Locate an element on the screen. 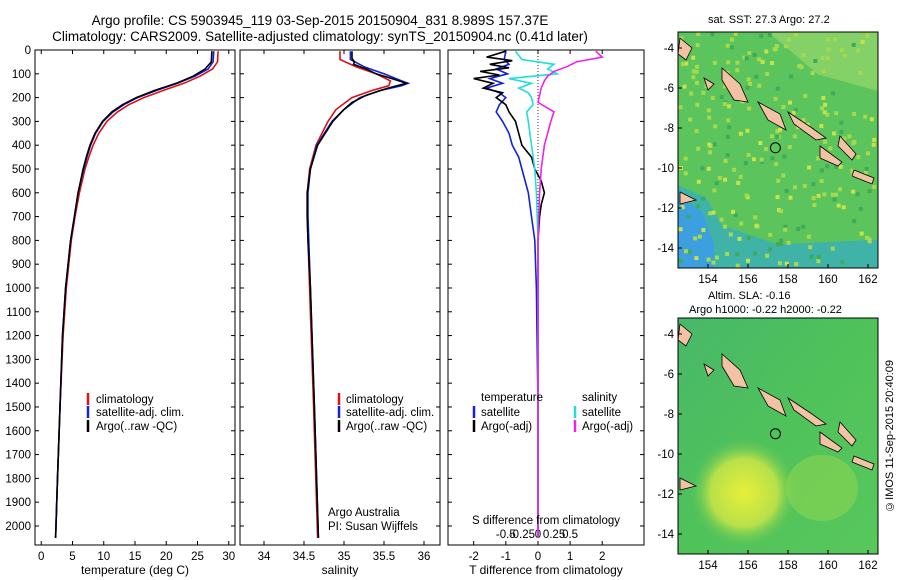 This screenshot has height=580, width=900. t-difference-axis-label: T difference from climatology is located at coordinates (546, 570).